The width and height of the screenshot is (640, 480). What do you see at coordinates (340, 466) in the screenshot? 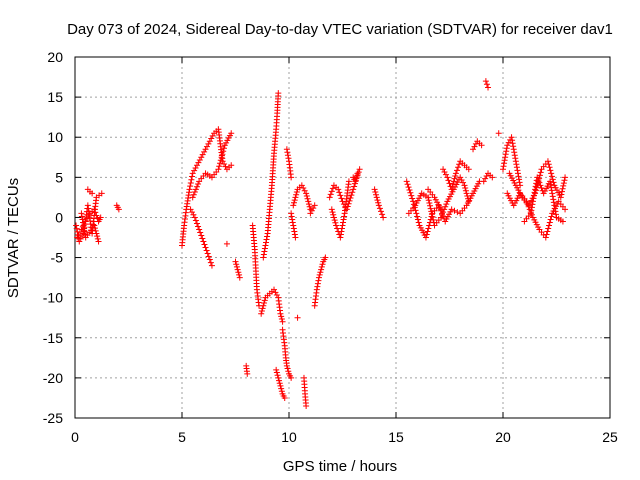
I see `x-axis-label: GPS time / hours` at bounding box center [340, 466].